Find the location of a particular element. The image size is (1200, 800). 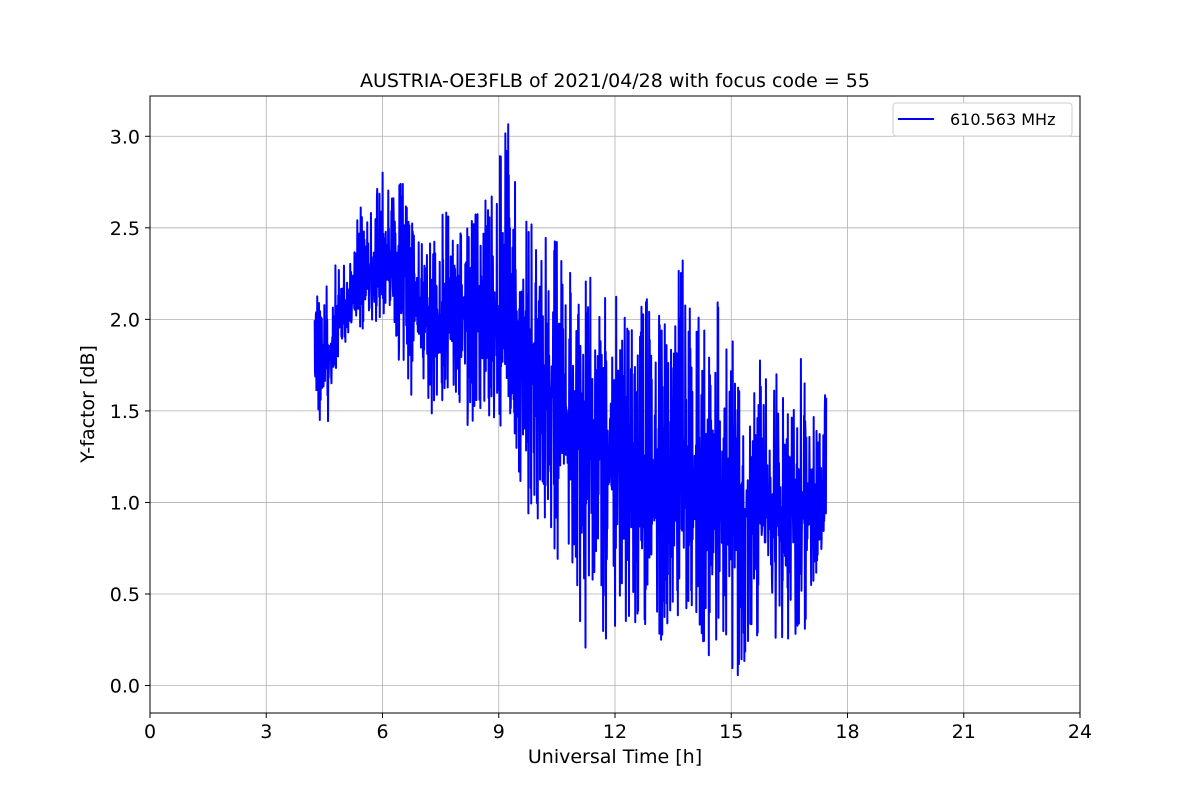

y-tick-label: 1.5 is located at coordinates (125, 412).